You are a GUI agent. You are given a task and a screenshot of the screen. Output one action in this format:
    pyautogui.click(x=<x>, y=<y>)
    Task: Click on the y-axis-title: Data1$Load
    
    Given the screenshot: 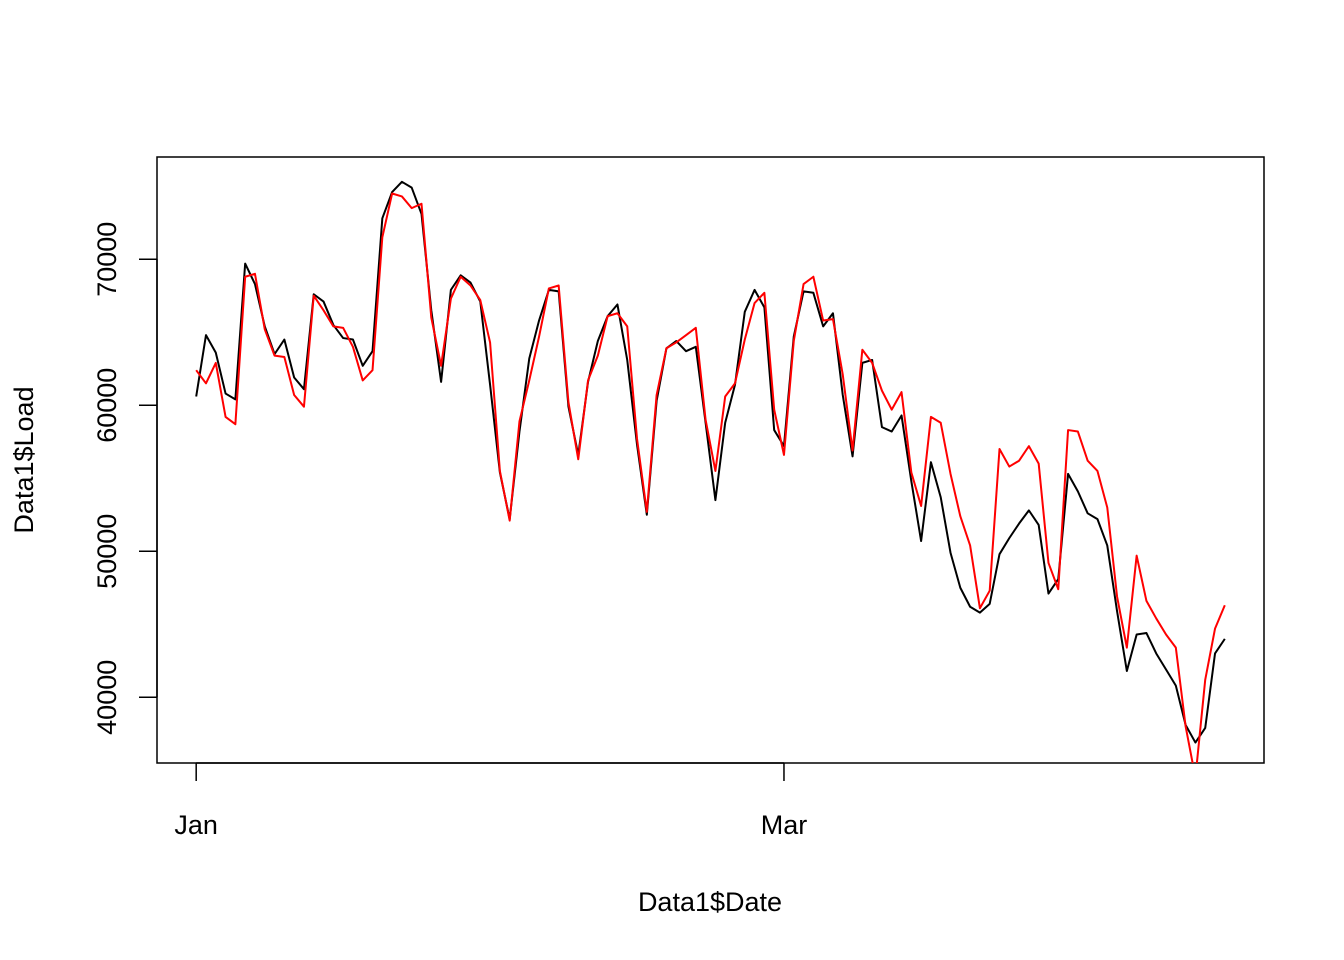 What is the action you would take?
    pyautogui.click(x=24, y=459)
    